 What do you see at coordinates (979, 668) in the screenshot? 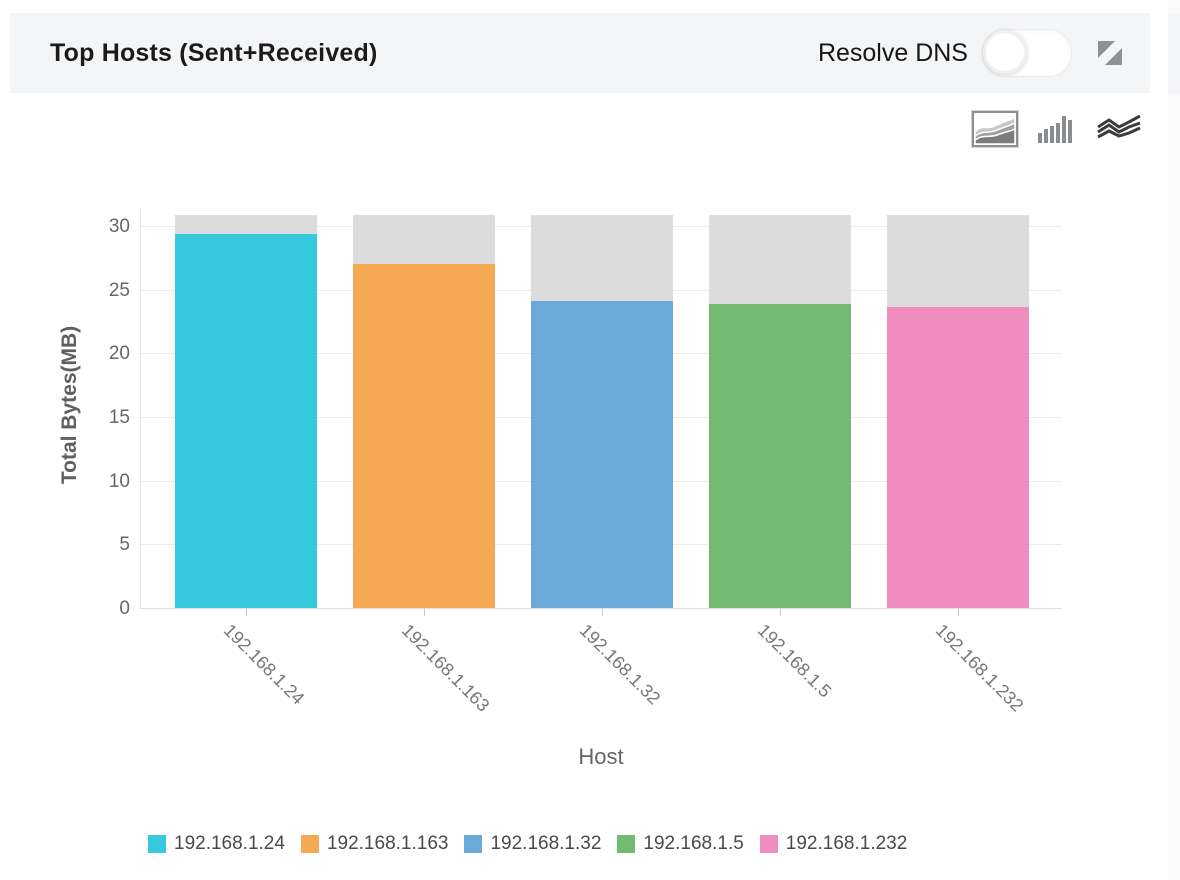
I see `x-tick-label: 192.168.1.232` at bounding box center [979, 668].